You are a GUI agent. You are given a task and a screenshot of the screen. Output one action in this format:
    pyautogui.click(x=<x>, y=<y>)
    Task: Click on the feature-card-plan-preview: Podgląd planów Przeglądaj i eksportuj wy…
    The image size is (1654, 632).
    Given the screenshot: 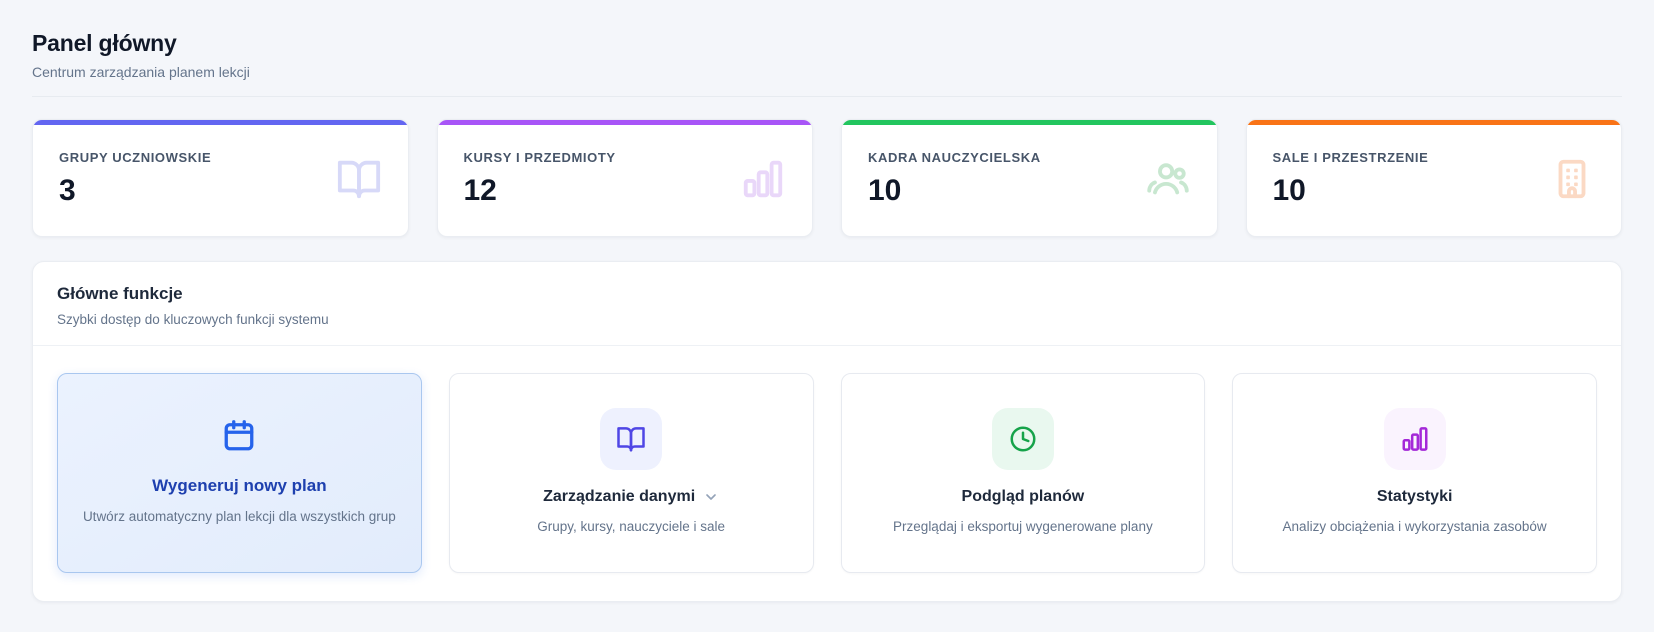 What is the action you would take?
    pyautogui.click(x=1023, y=473)
    